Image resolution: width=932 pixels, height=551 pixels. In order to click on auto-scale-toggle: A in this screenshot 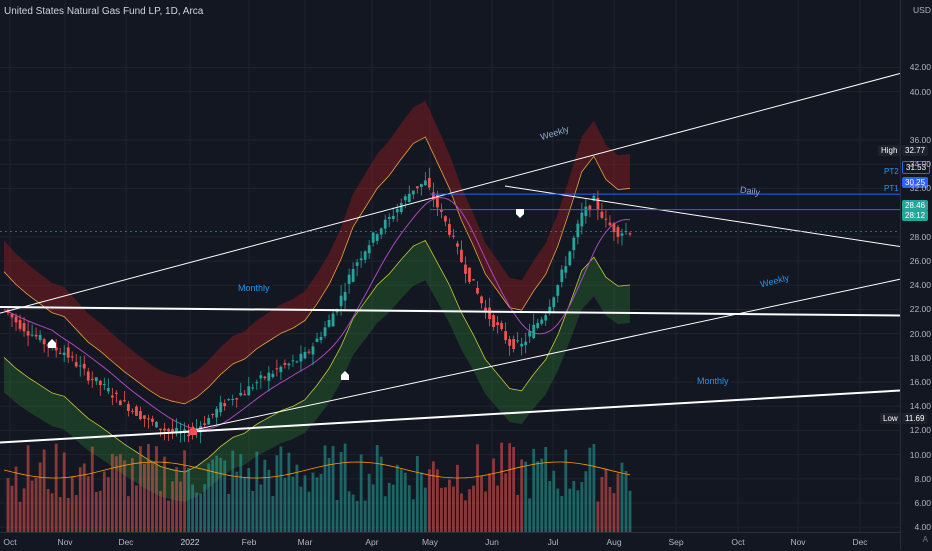, I will do `click(925, 539)`.